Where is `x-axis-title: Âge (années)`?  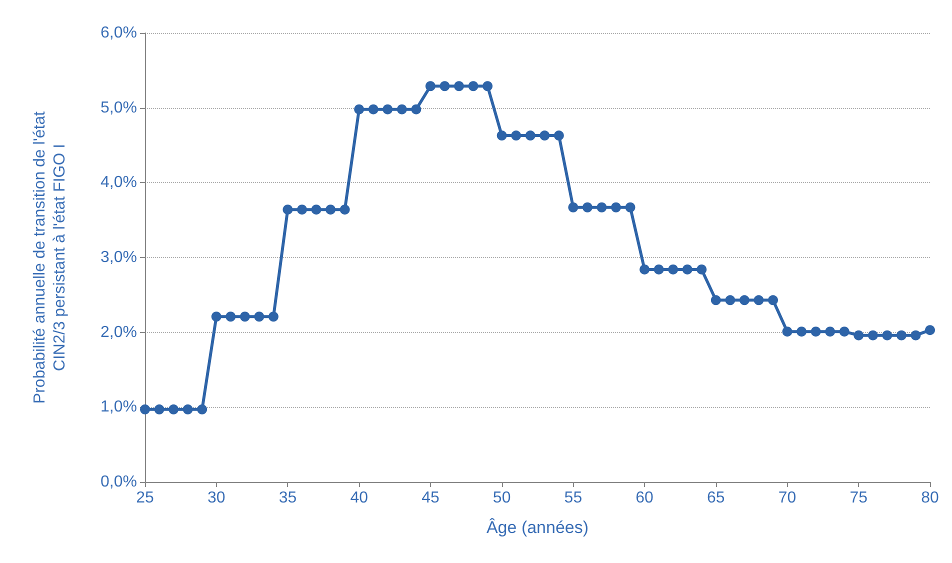
x-axis-title: Âge (années) is located at coordinates (537, 527).